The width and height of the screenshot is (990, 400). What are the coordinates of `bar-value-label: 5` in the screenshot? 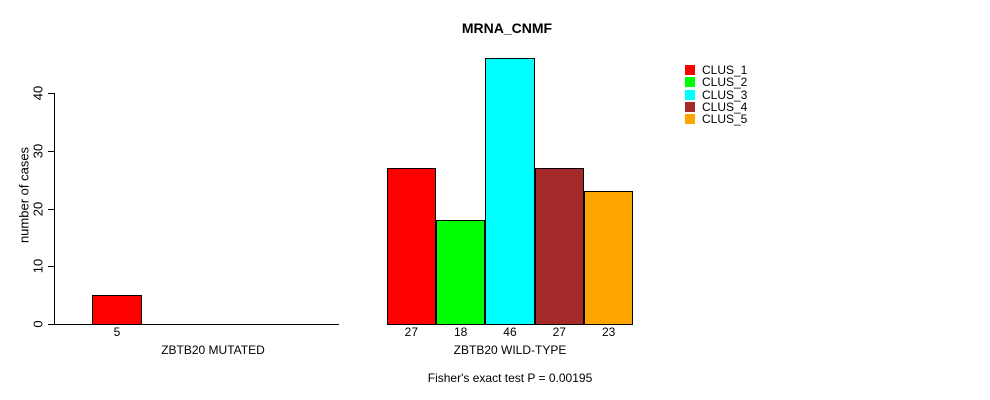 It's located at (117, 332).